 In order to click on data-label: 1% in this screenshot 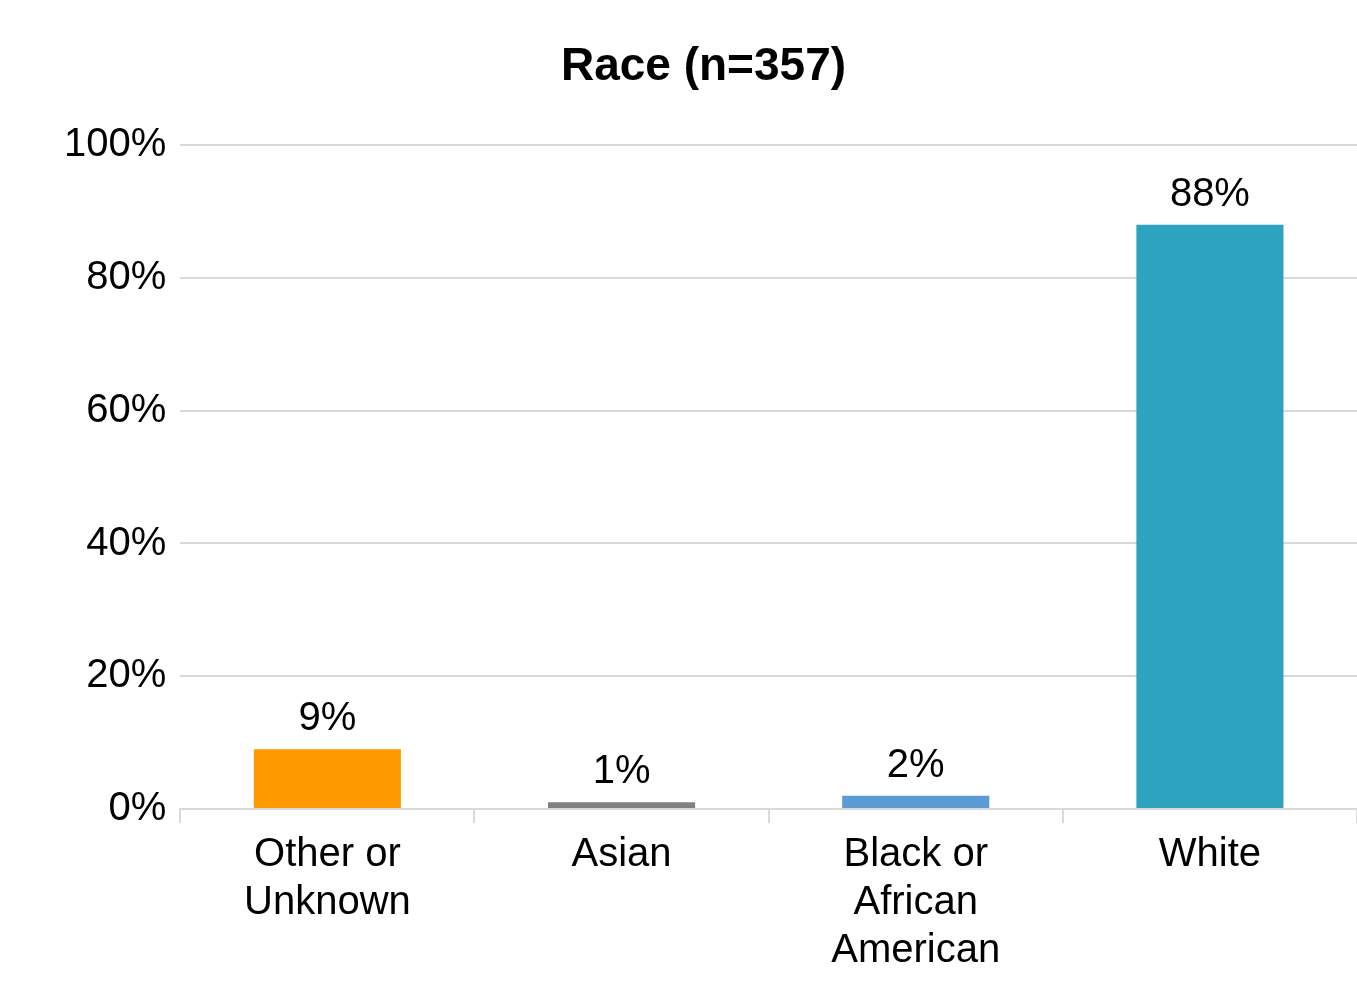, I will do `click(621, 769)`.